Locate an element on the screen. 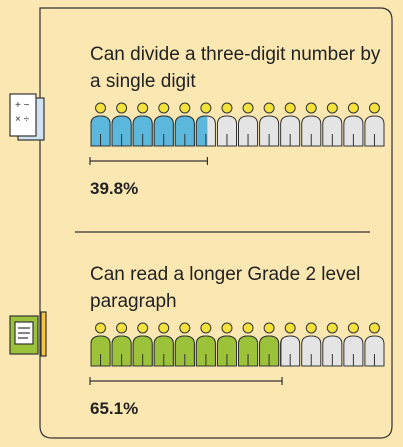 Image resolution: width=403 pixels, height=447 pixels. value-label: 39.8% is located at coordinates (114, 188).